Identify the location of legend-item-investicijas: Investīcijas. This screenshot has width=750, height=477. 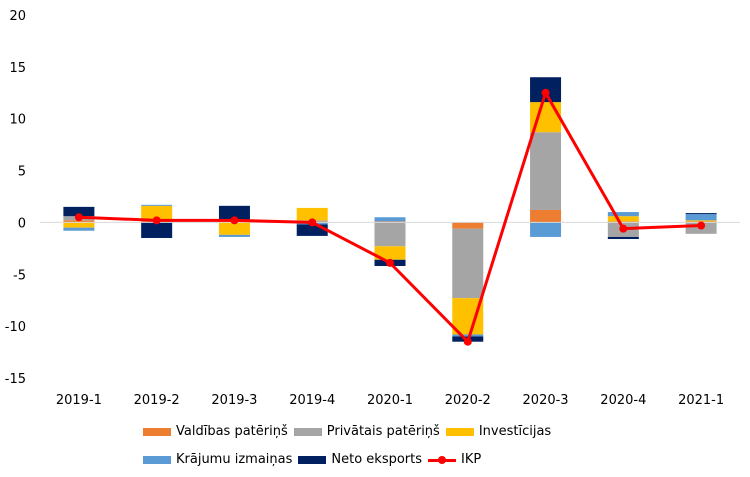
(498, 431).